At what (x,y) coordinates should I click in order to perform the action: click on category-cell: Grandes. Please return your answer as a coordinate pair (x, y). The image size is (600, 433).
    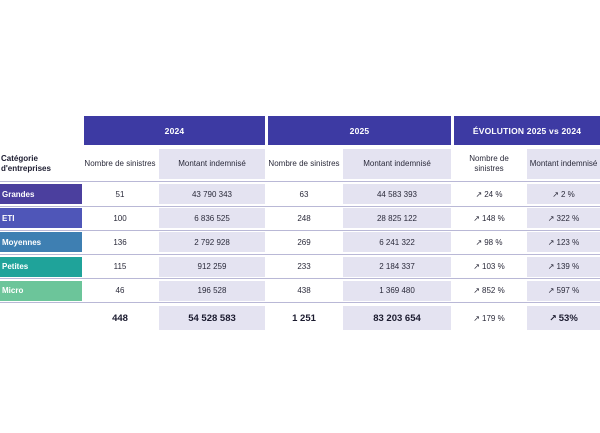
    Looking at the image, I should click on (41, 194).